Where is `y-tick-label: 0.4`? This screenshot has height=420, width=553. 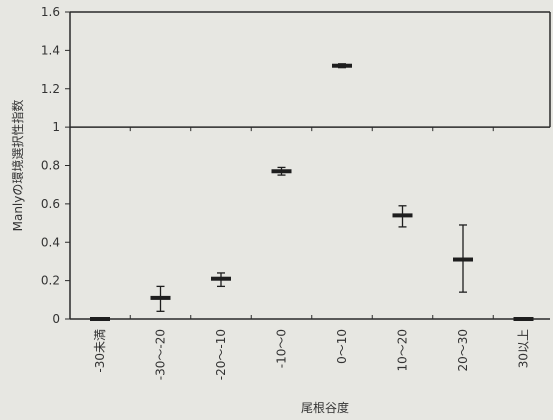
y-tick-label: 0.4 is located at coordinates (50, 242).